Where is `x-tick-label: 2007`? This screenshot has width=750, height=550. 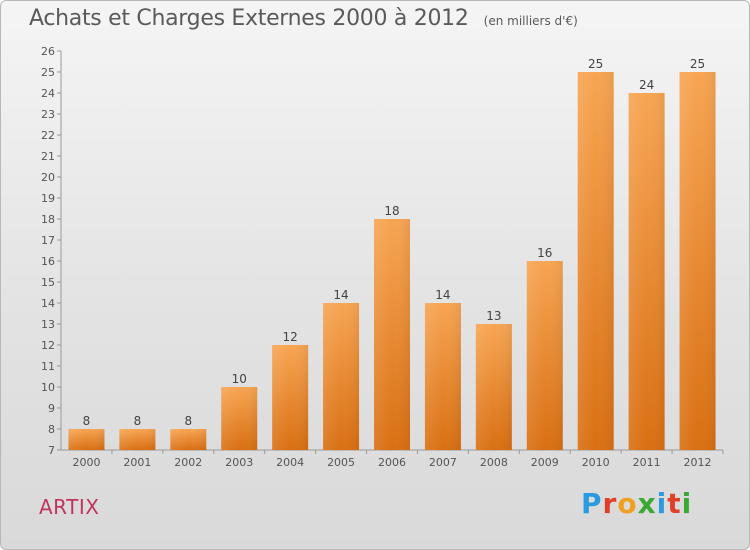 x-tick-label: 2007 is located at coordinates (443, 462).